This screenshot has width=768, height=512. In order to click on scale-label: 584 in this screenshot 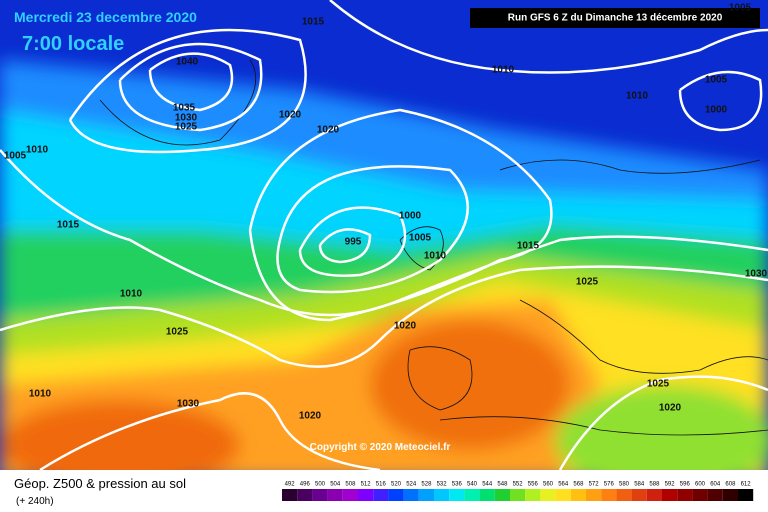, I will do `click(639, 485)`.